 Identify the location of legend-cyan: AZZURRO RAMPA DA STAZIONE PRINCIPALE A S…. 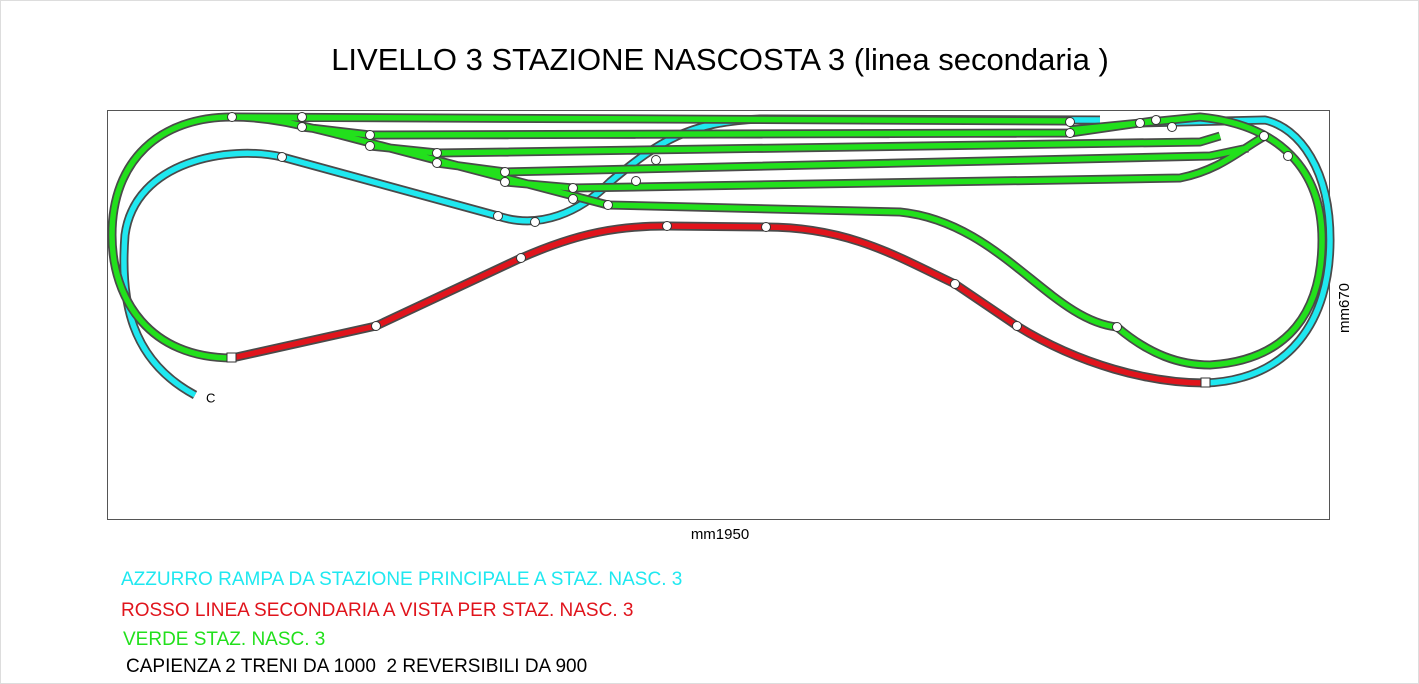
(401, 579).